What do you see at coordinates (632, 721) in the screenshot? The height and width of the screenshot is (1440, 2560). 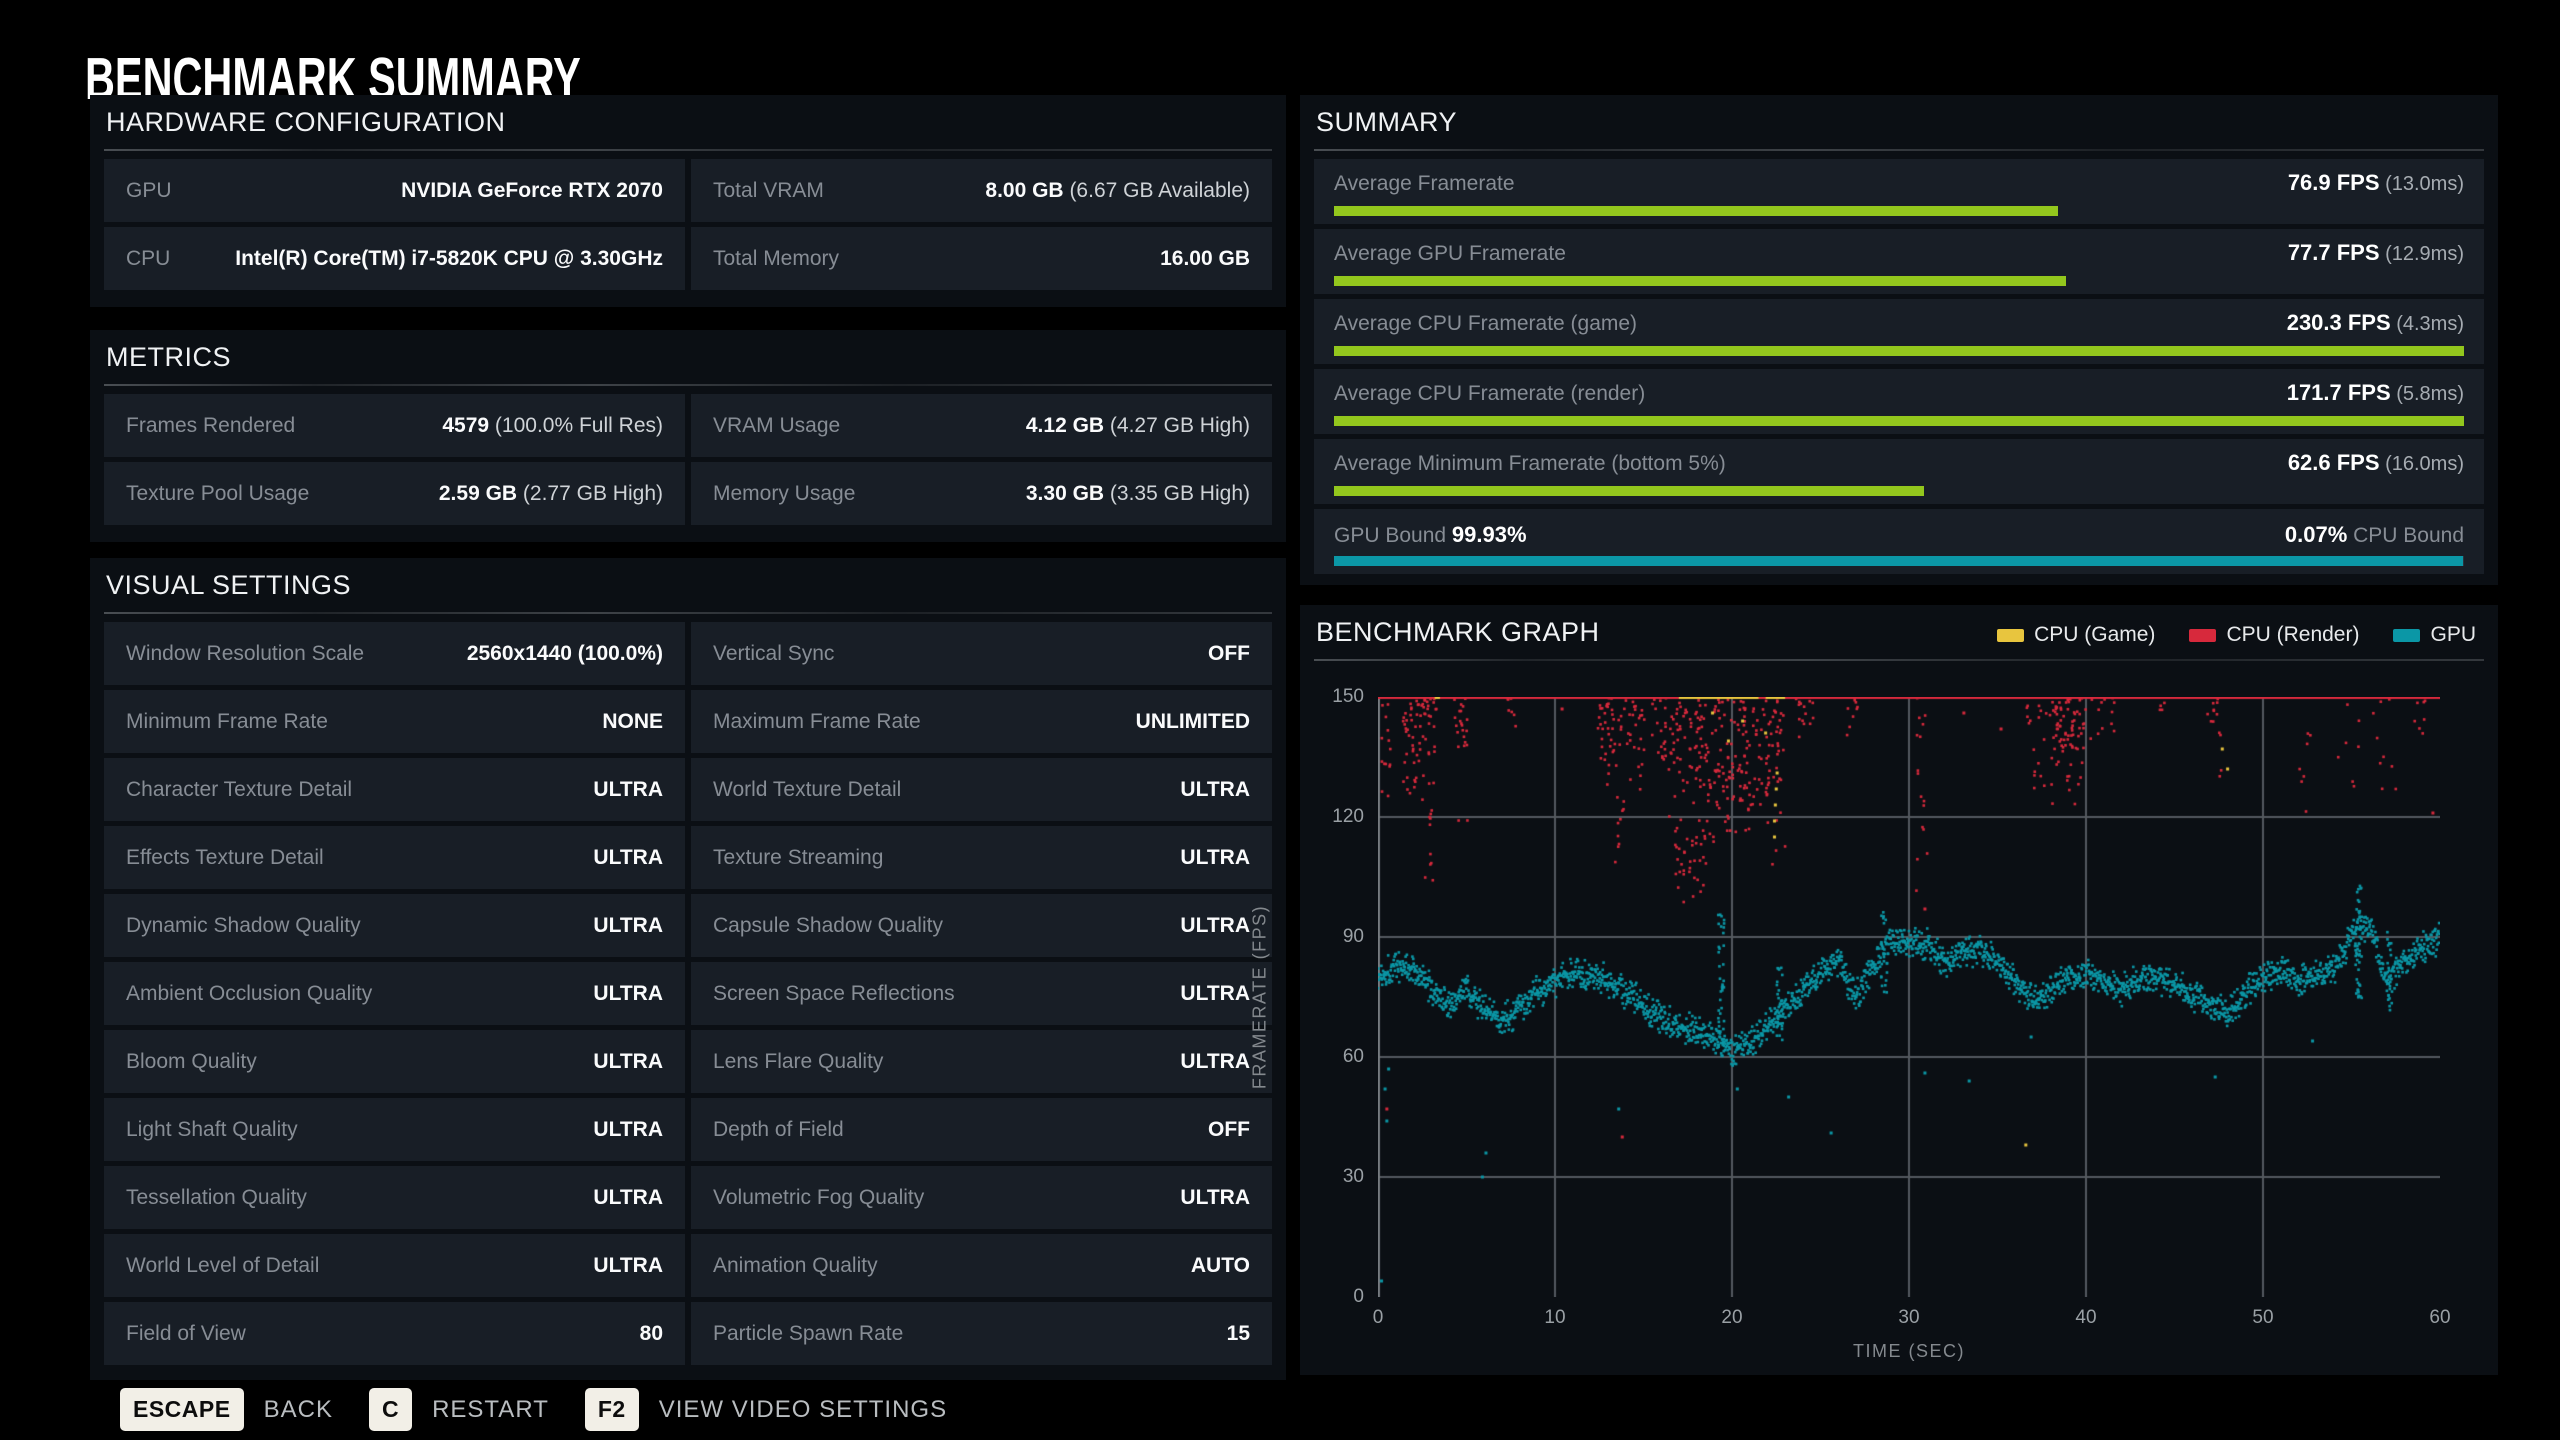 I see `setting-value: NONE` at bounding box center [632, 721].